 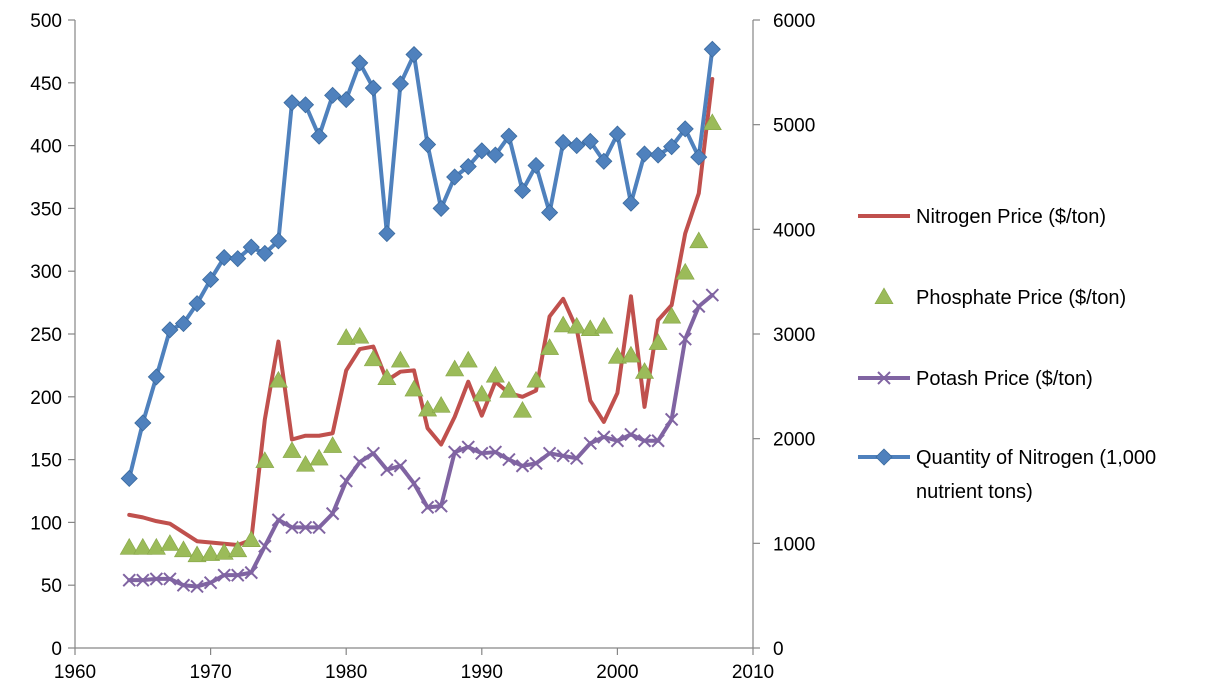 I want to click on left-y-tick-label: 300, so click(x=46, y=272).